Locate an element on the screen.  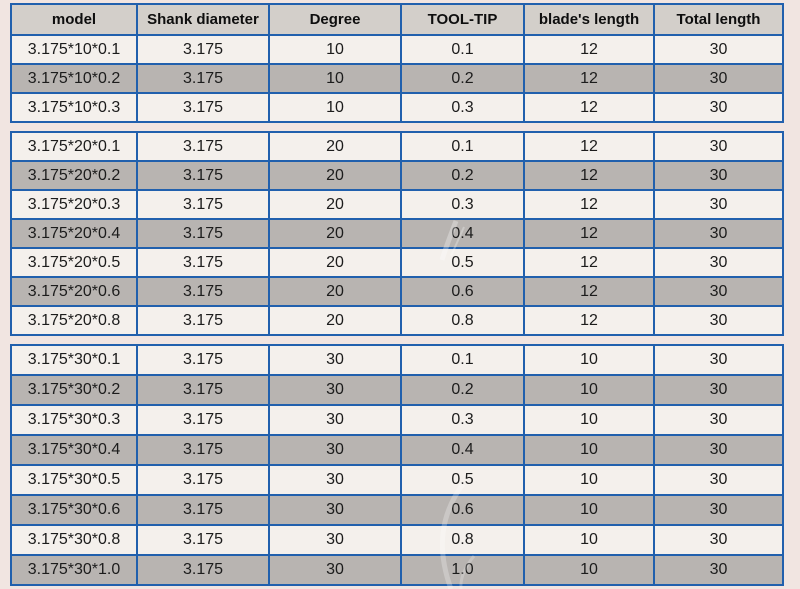
table-cell: 3.175*30*0.5 is located at coordinates (74, 480).